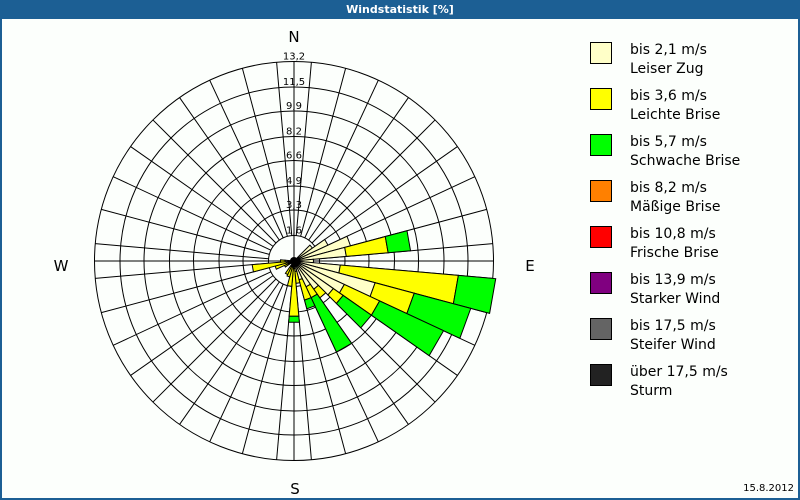  Describe the element at coordinates (675, 115) in the screenshot. I see `legend-label: Leichte Brise` at that location.